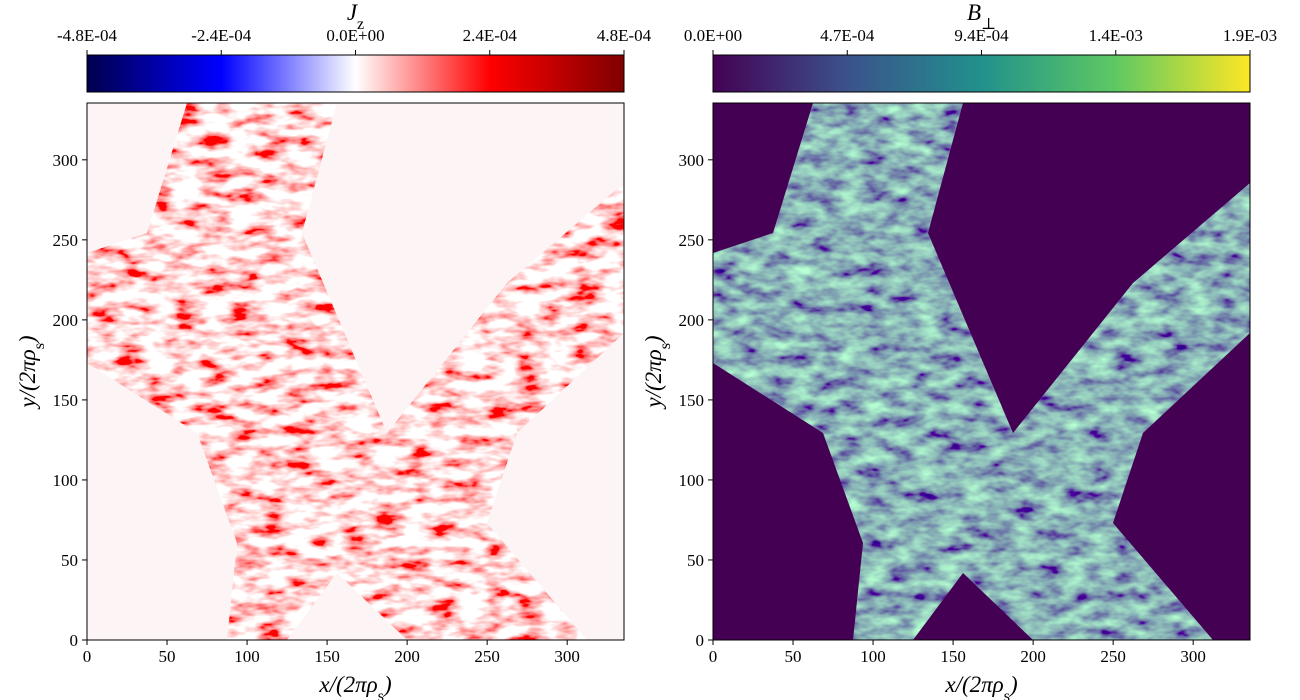 This screenshot has height=700, width=1300. What do you see at coordinates (981, 35) in the screenshot?
I see `colorbar-tick-label: 9.4E-04` at bounding box center [981, 35].